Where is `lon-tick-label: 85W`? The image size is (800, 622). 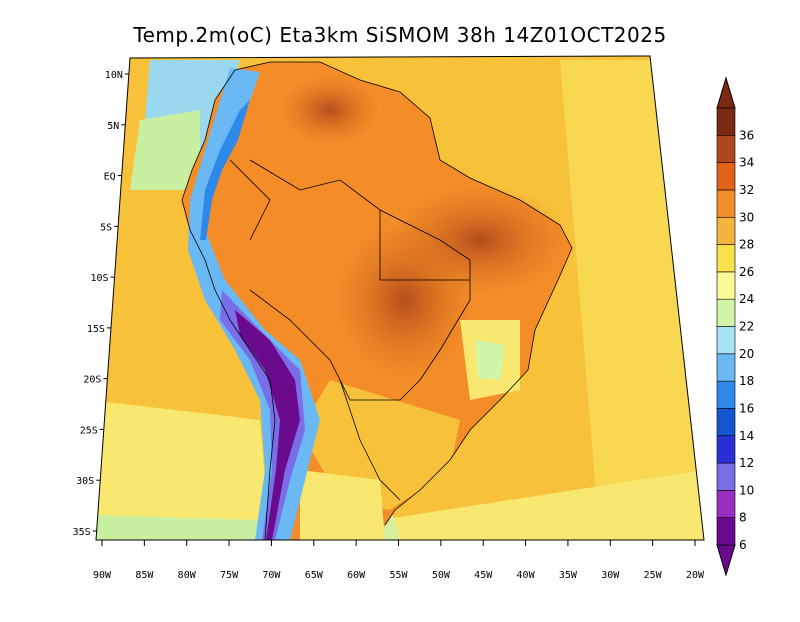
lon-tick-label: 85W is located at coordinates (144, 575).